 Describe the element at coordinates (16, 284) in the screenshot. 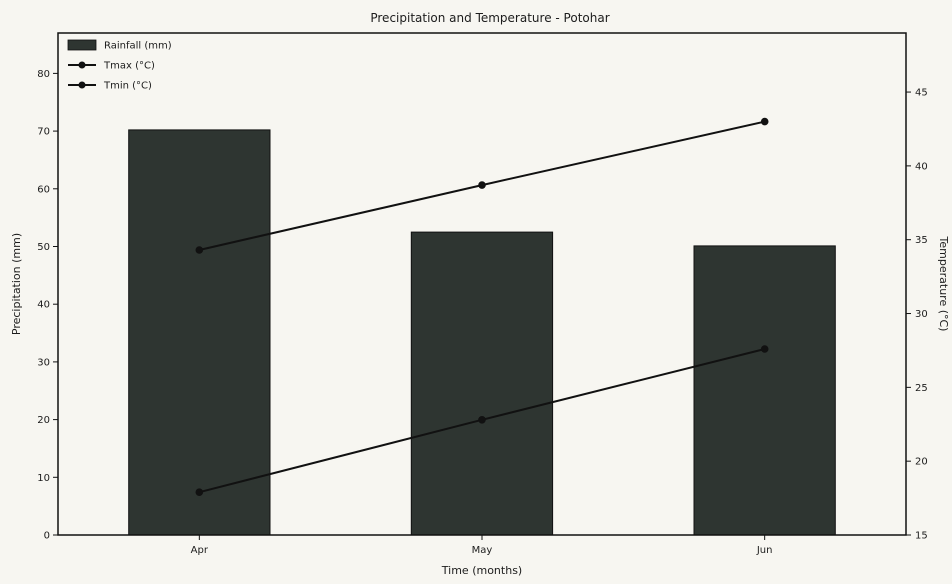

I see `y-axis-label: Precipitation (mm)` at that location.